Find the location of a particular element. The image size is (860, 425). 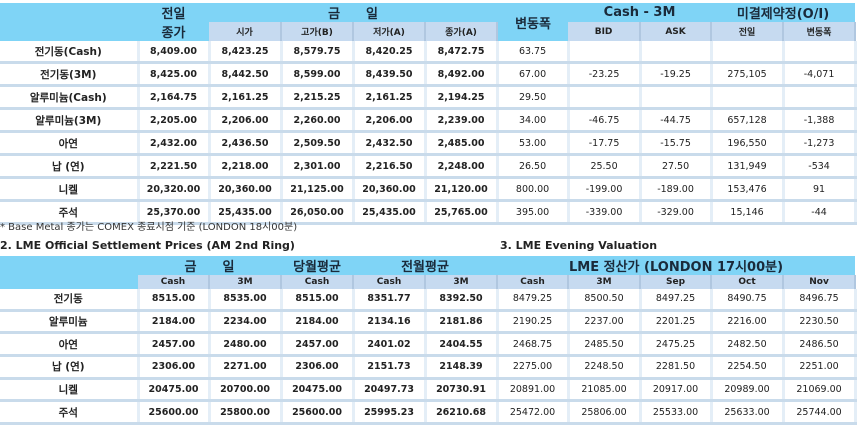

header-month-avg: 당월평균 is located at coordinates (317, 265).